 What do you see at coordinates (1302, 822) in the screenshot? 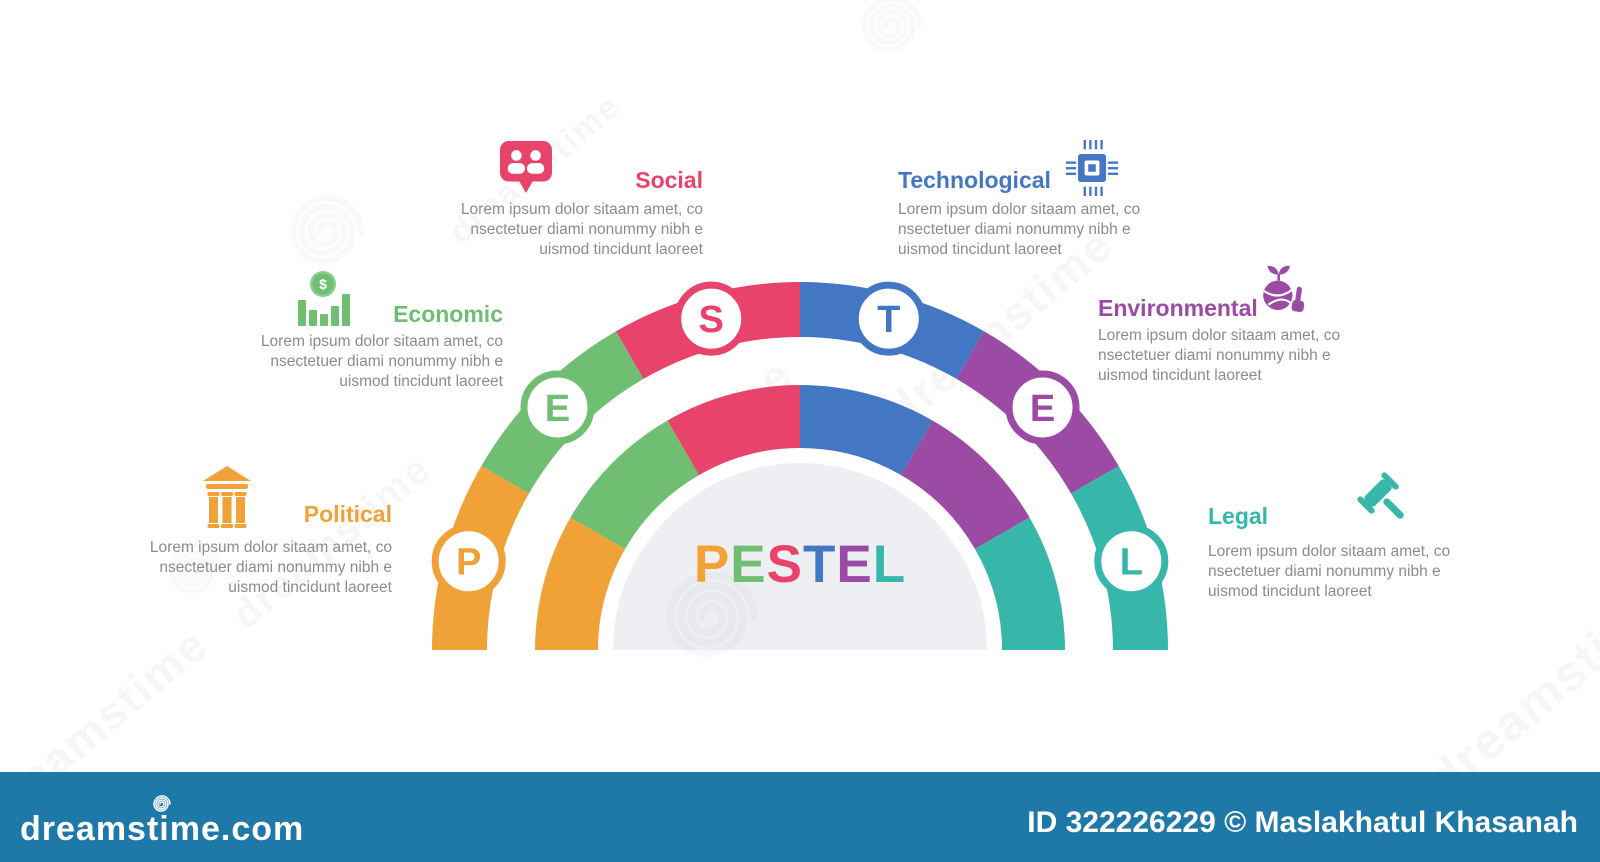
I see `image-credit: ID 322226229 © Maslakhatul Khasanah` at bounding box center [1302, 822].